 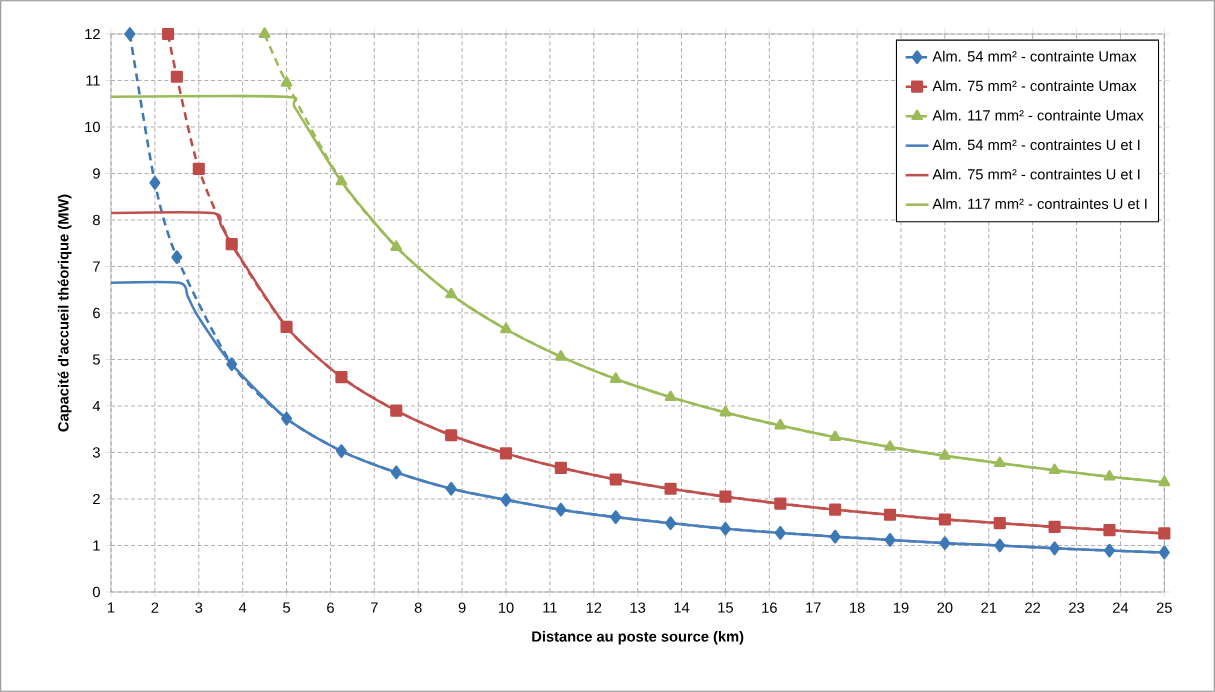 I want to click on x-tick-label: 4, so click(x=242, y=607).